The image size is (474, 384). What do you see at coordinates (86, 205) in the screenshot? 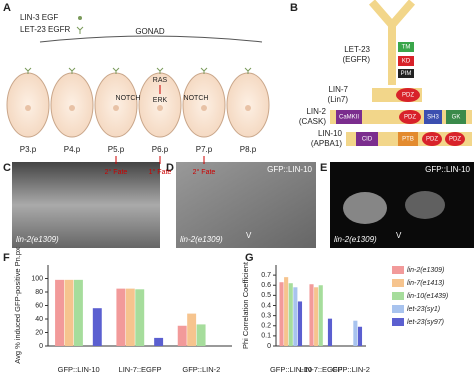
I see `micrograph` at bounding box center [86, 205].